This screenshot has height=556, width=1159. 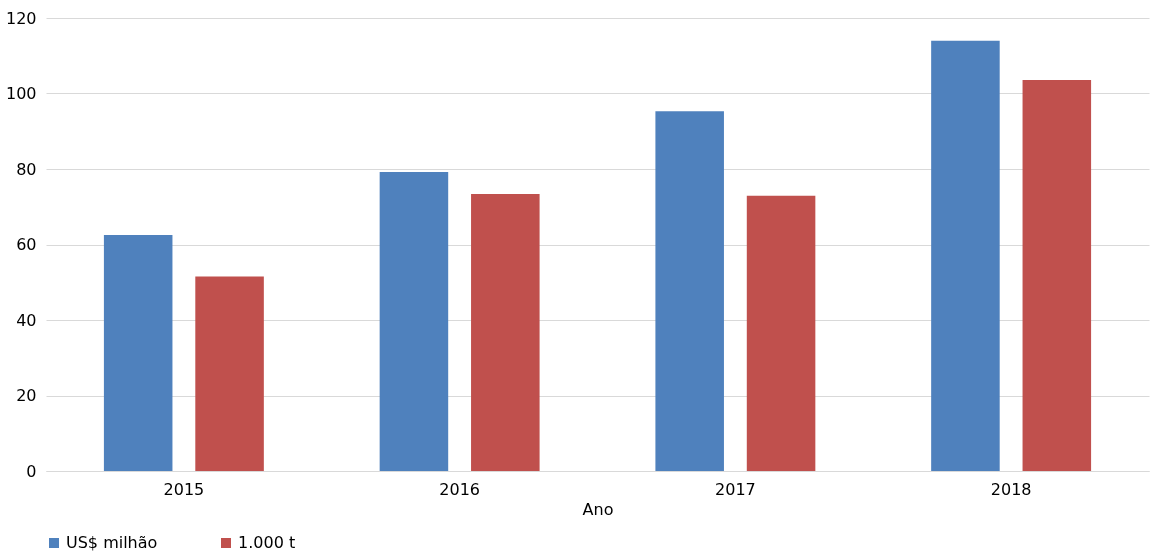 I want to click on y-tick-label: 20, so click(x=26, y=395).